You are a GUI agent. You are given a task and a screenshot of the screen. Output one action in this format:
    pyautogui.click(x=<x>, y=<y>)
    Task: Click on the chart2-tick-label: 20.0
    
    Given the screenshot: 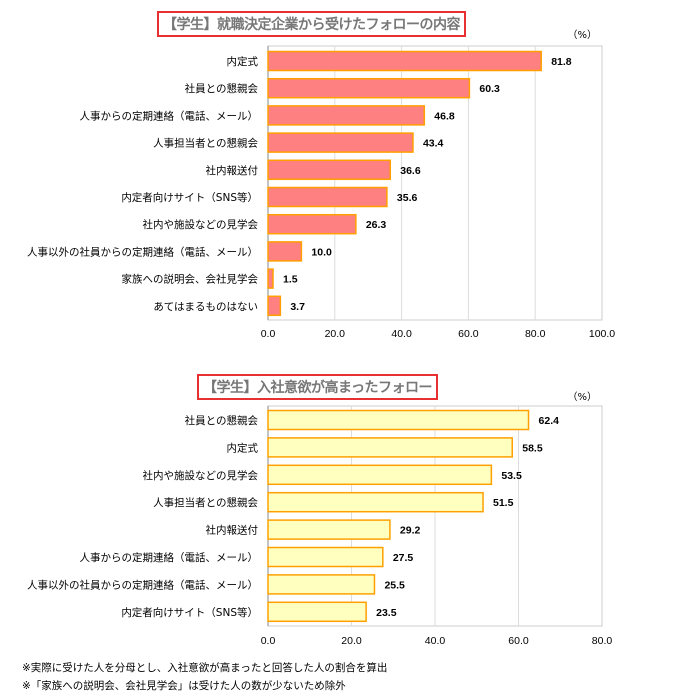 What is the action you would take?
    pyautogui.click(x=351, y=641)
    